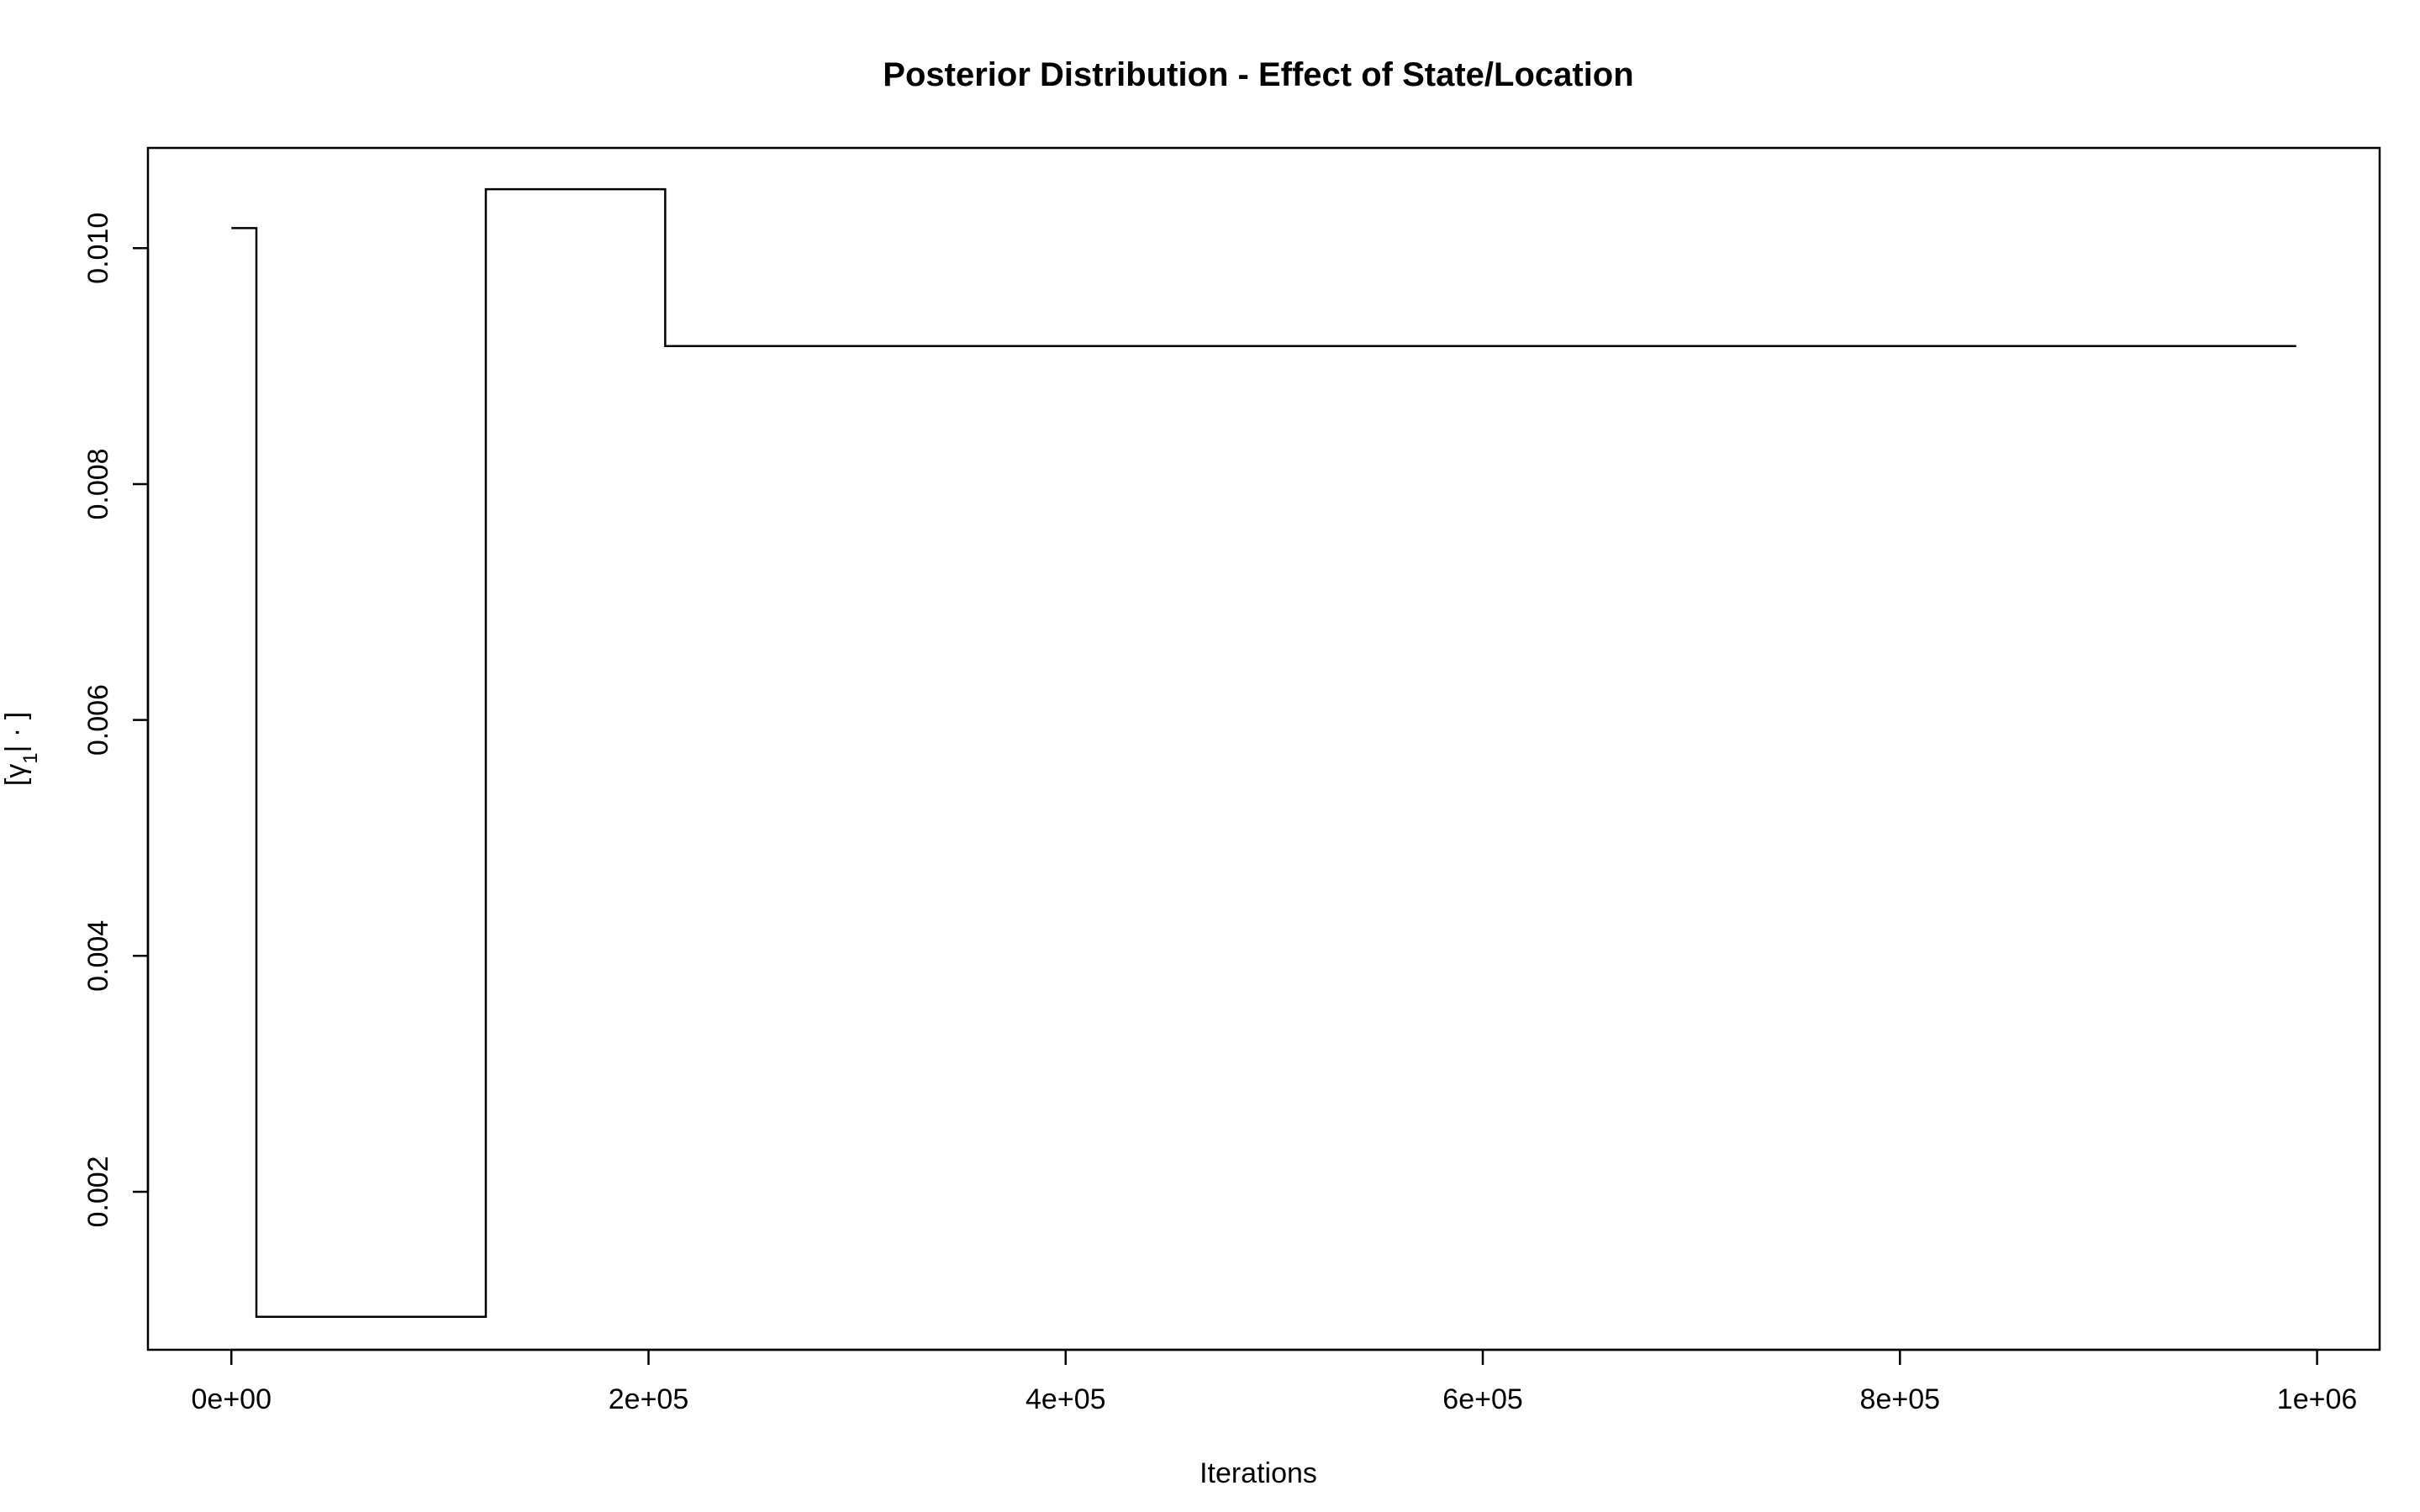  I want to click on y-tick-label-3: 0.008, so click(98, 484).